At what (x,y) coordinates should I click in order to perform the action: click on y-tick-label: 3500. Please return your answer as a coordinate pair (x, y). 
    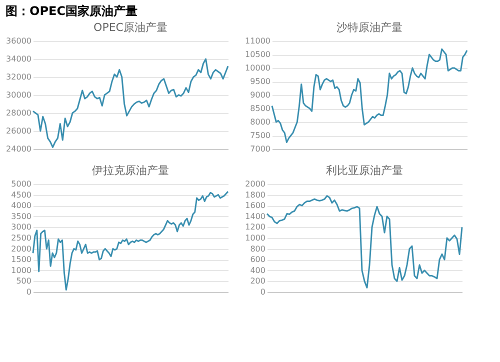
    Looking at the image, I should click on (21, 216).